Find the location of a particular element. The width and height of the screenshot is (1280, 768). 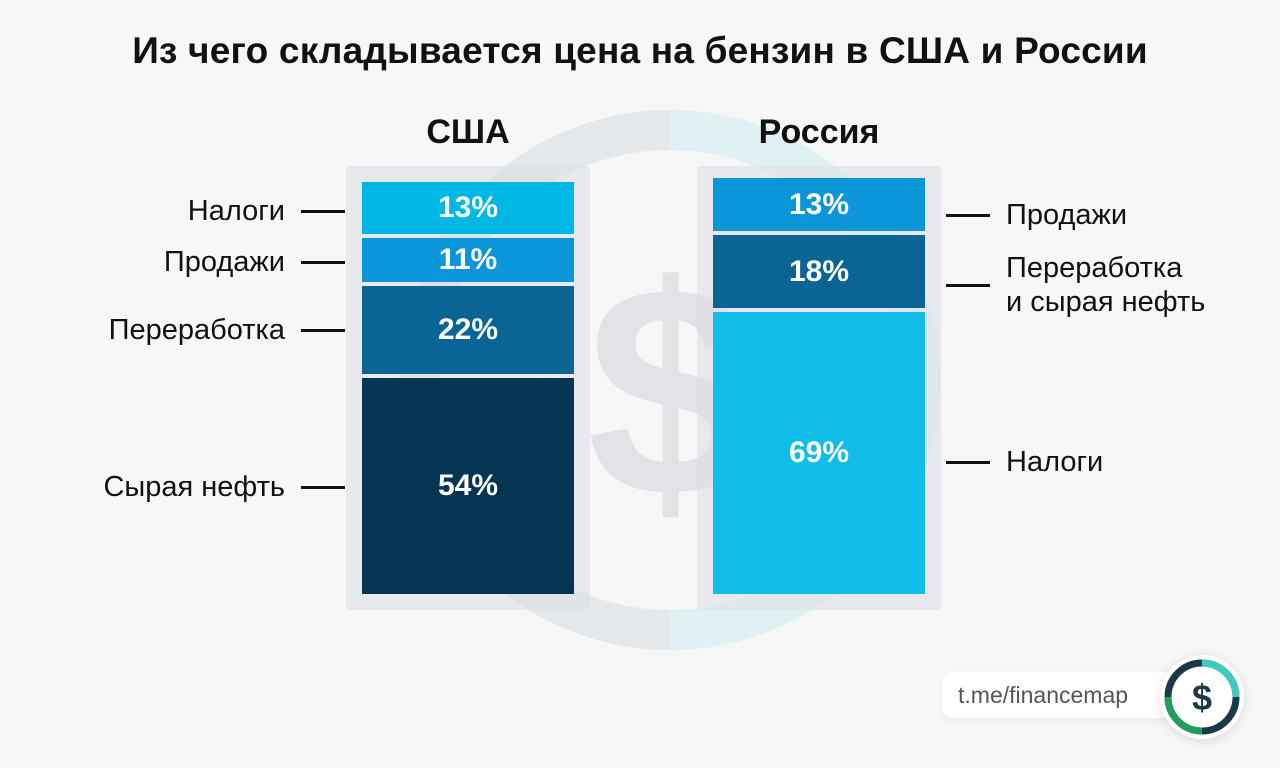

data-label: 22% is located at coordinates (468, 329).